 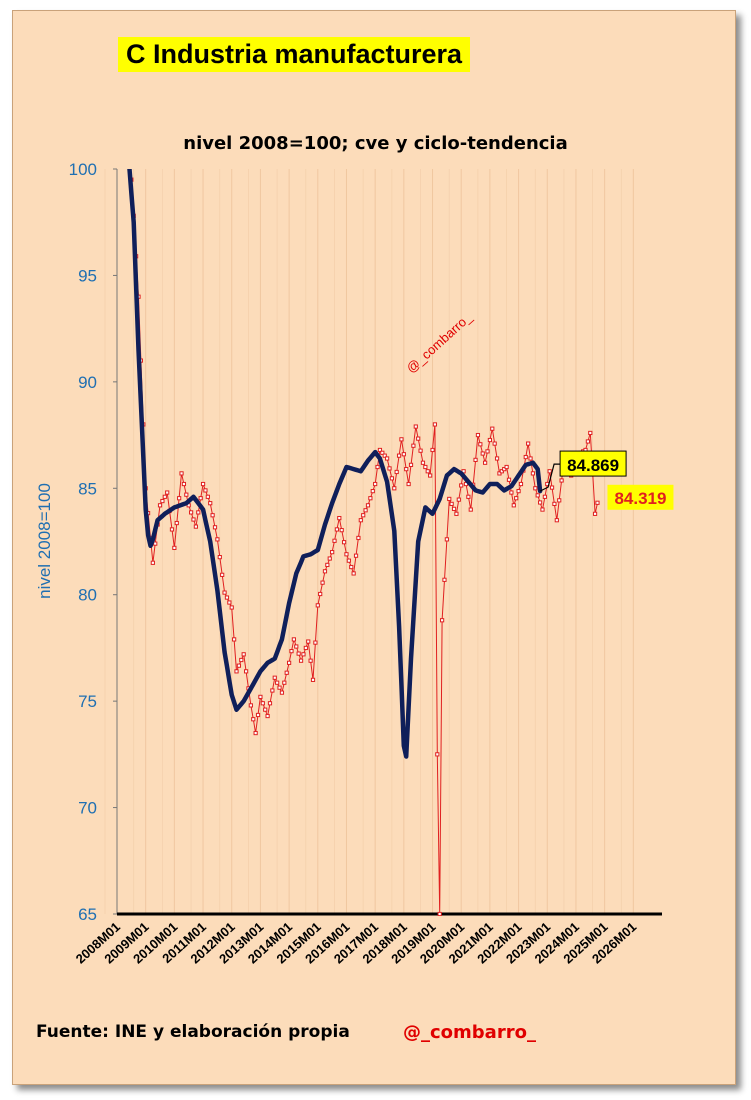 What do you see at coordinates (87, 808) in the screenshot?
I see `y-tick-label-1: 70` at bounding box center [87, 808].